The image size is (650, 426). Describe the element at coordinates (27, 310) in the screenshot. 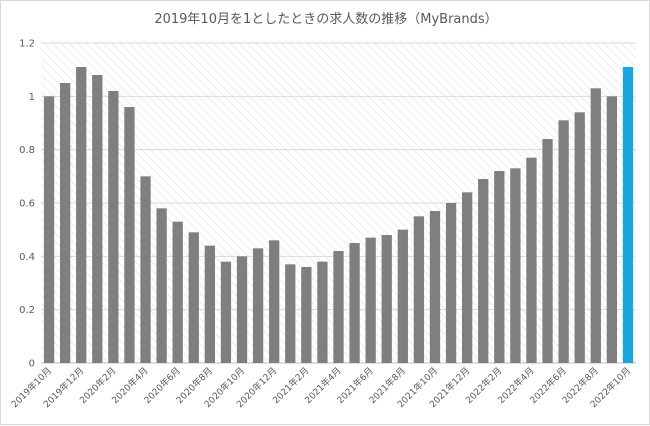

I see `y-tick-label: 0.2` at that location.